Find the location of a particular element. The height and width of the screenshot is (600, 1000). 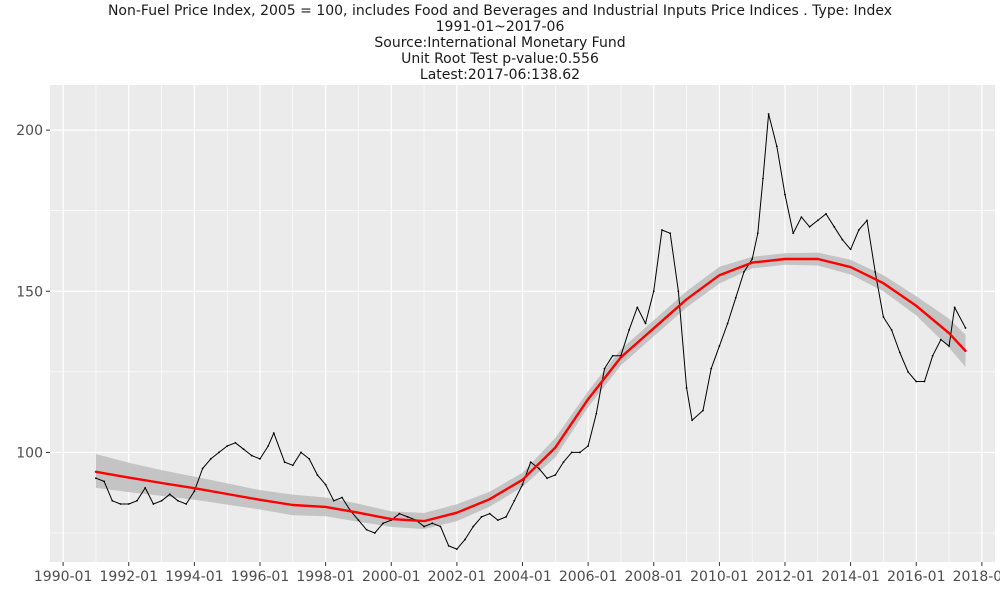

y-axis-labels: 100 150 200 is located at coordinates (29, 292).